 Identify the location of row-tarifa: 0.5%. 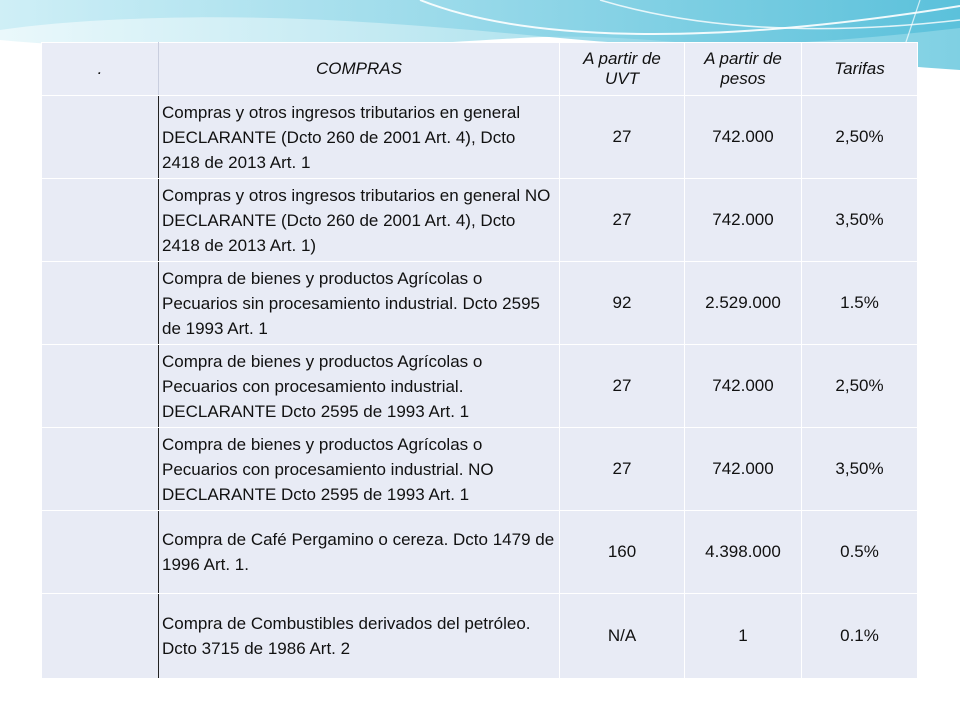
(859, 552).